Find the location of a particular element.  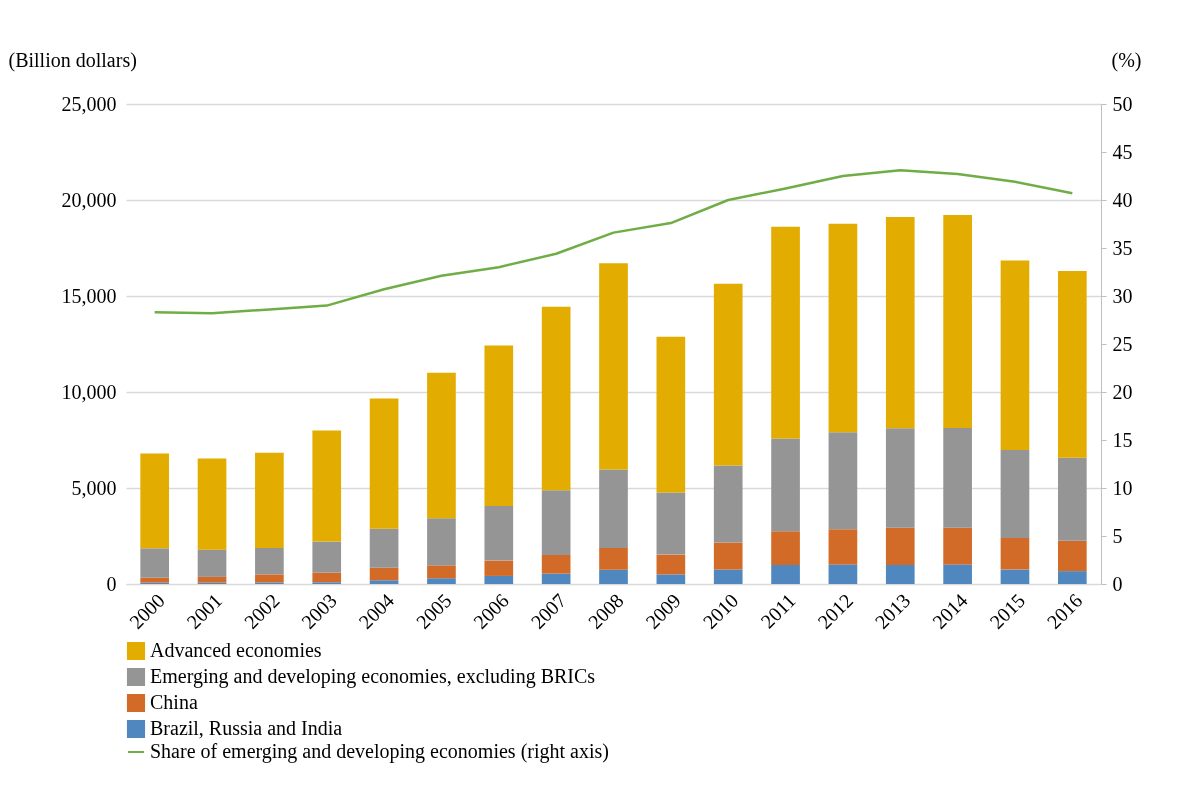

legend-label: Advanced economies is located at coordinates (236, 650).